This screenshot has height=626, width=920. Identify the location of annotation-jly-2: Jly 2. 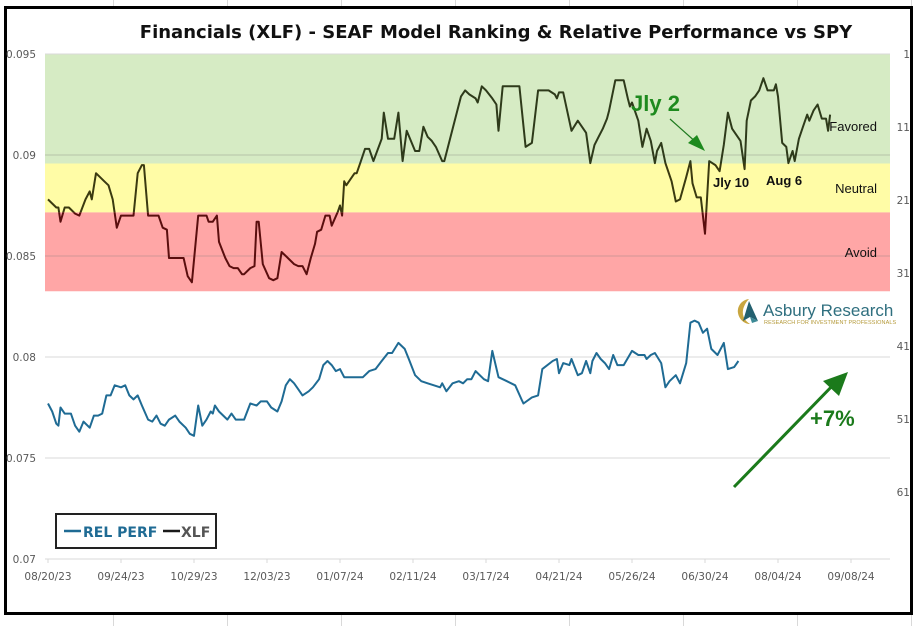
(655, 103).